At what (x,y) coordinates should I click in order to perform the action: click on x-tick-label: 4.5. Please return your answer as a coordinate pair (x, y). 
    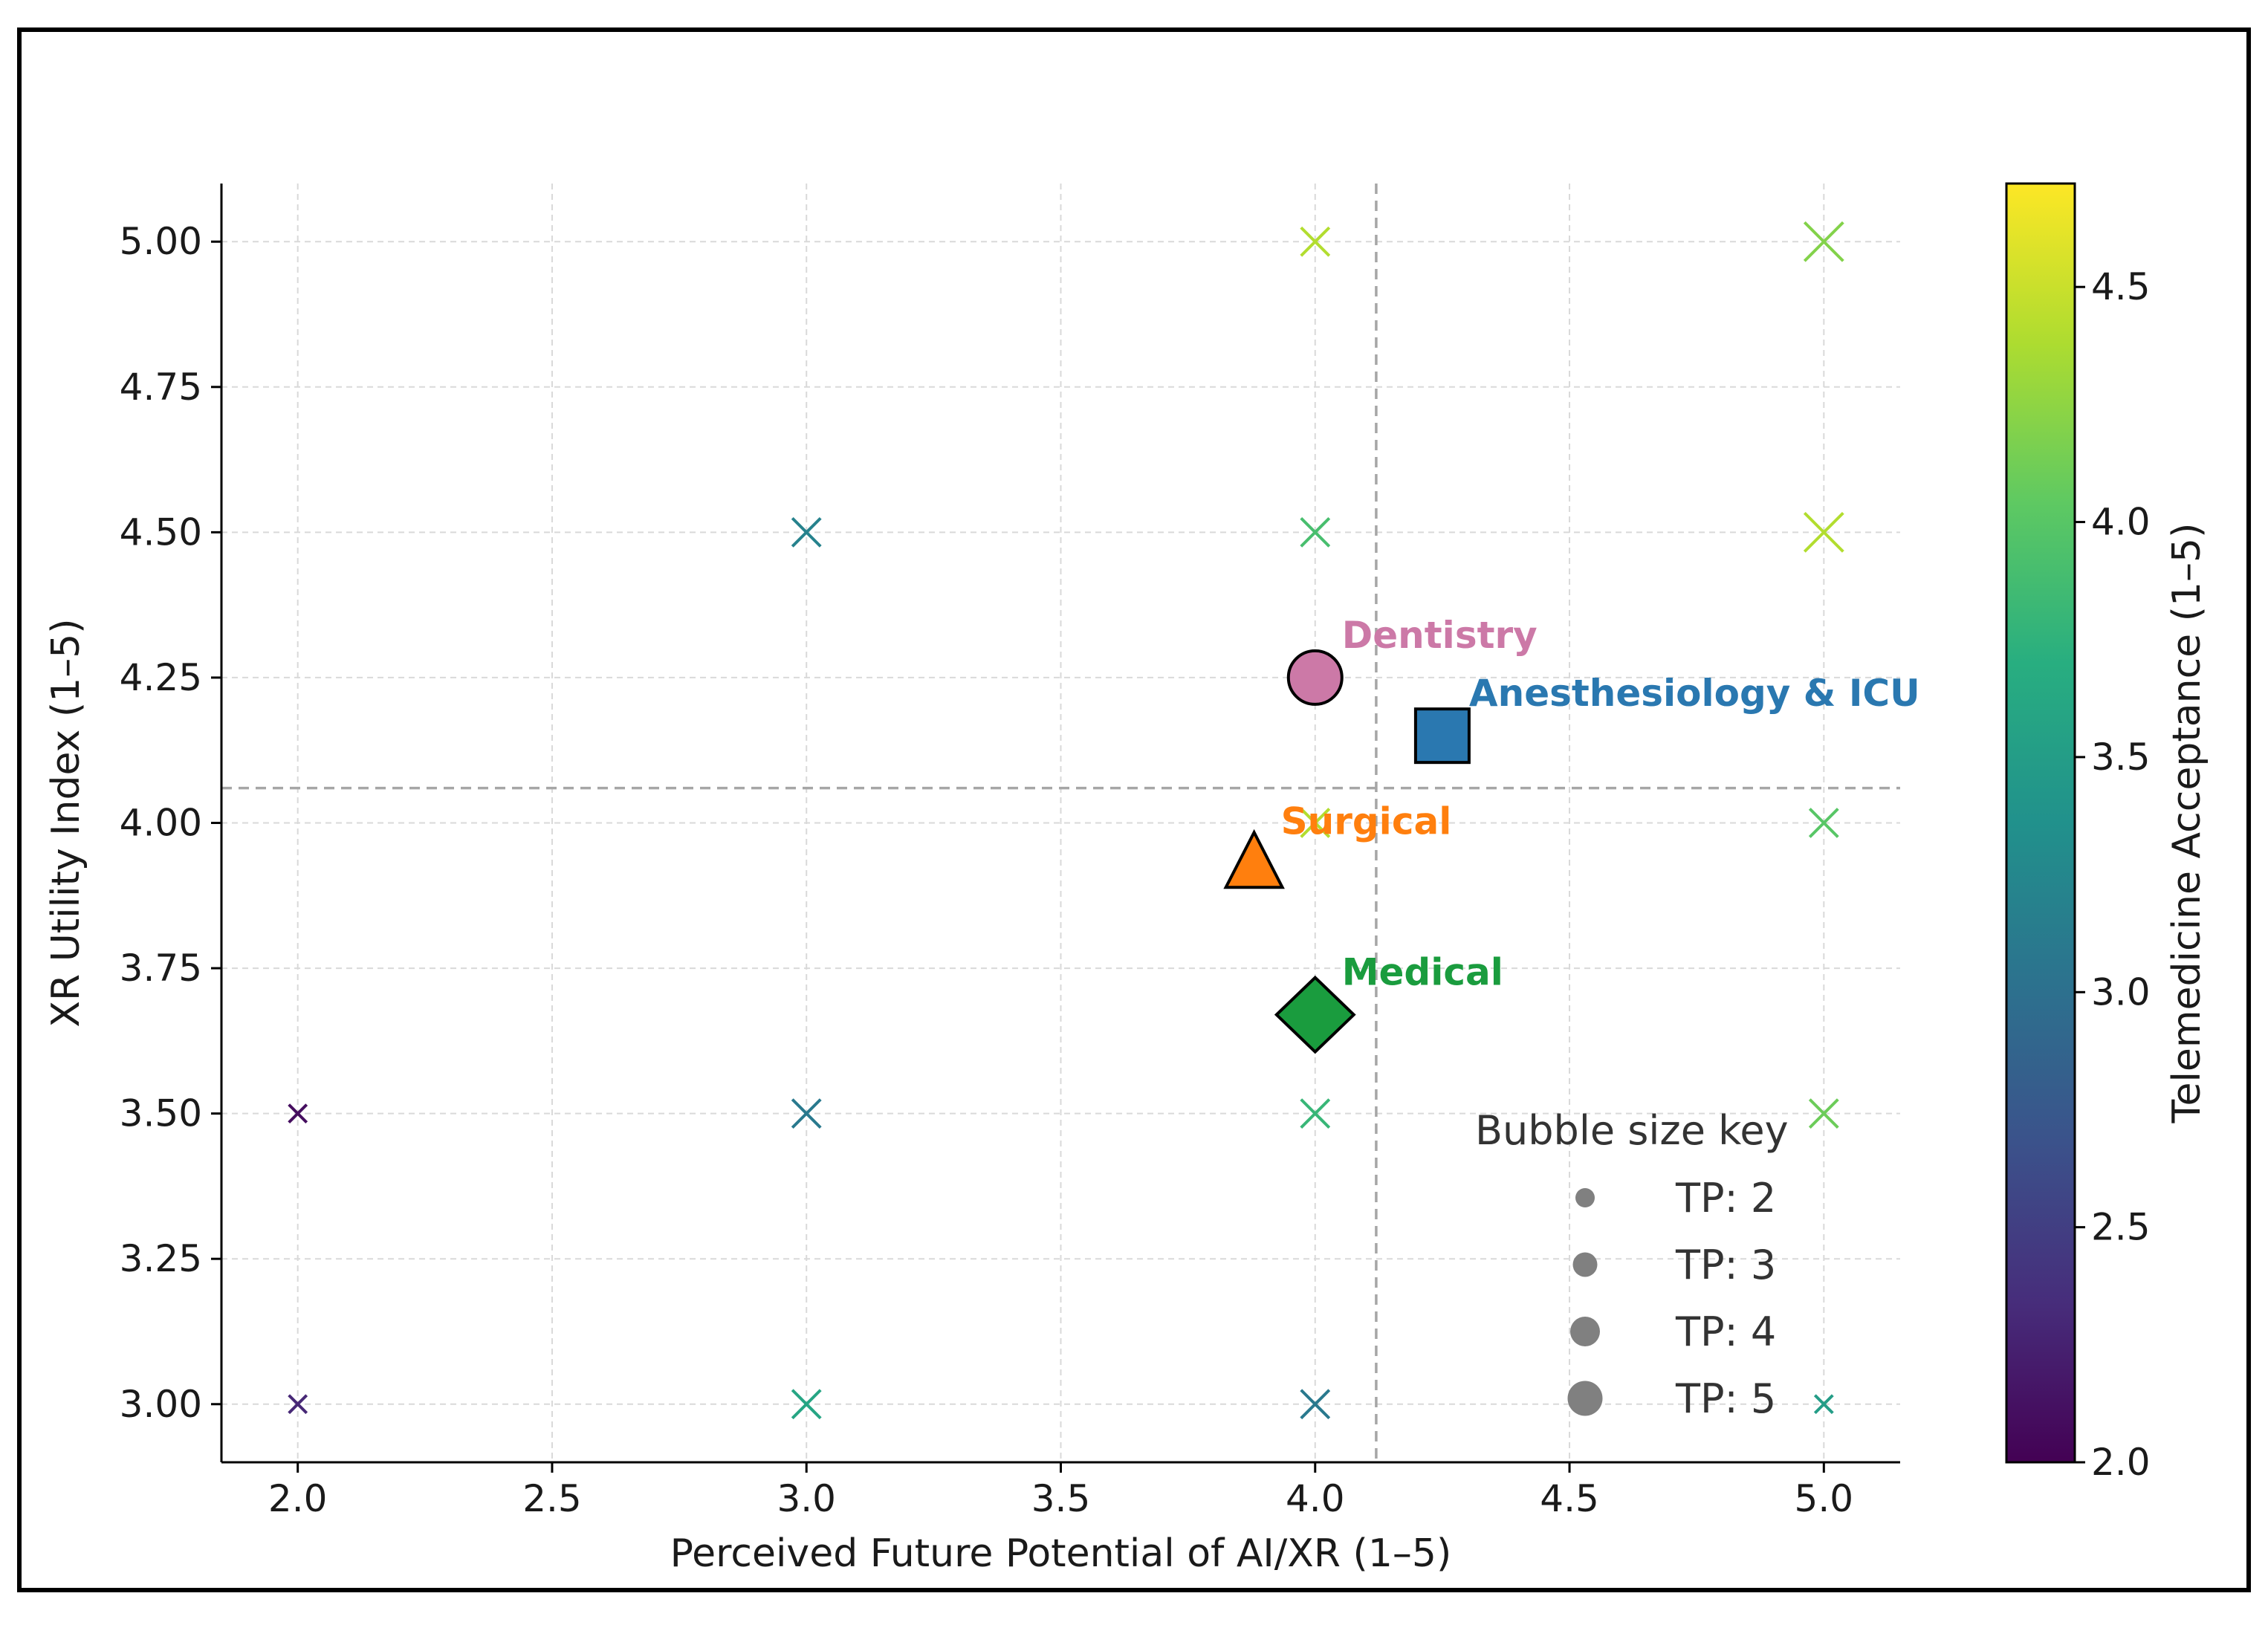
    Looking at the image, I should click on (1569, 1498).